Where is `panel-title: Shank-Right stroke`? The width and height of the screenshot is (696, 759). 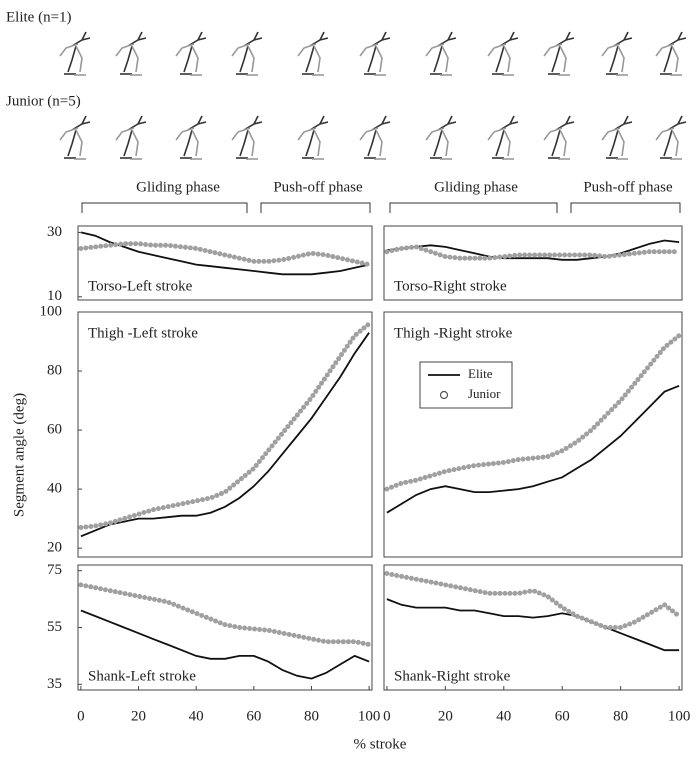 panel-title: Shank-Right stroke is located at coordinates (452, 676).